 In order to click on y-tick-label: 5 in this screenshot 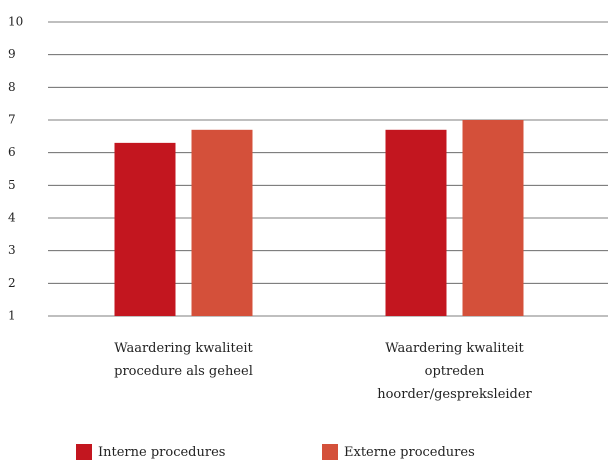, I will do `click(12, 185)`.